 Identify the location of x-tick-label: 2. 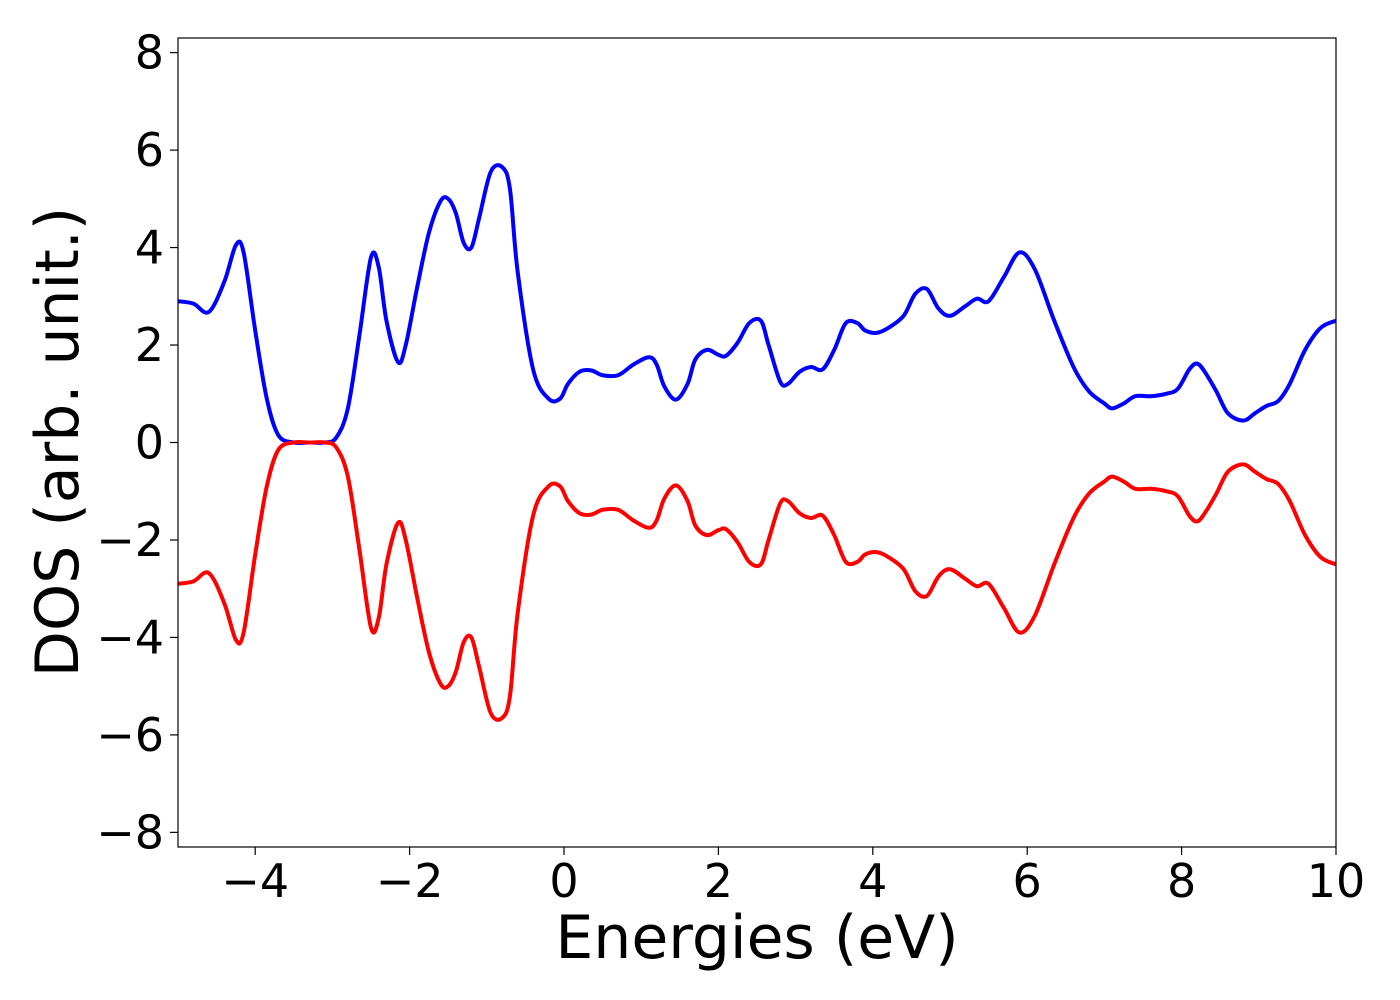
(718, 881).